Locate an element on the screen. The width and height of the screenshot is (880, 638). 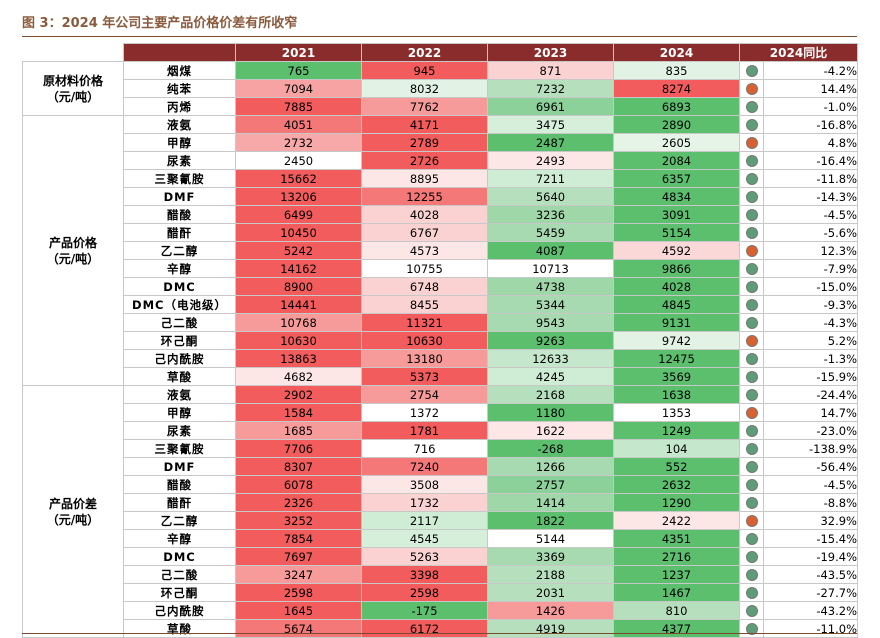
value-cell-2024: 2605 is located at coordinates (676, 142).